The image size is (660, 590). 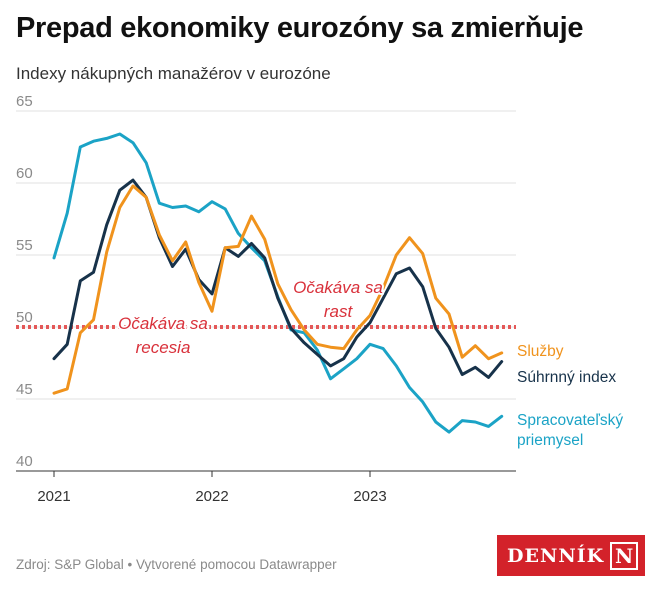 I want to click on x-tick-label: 2022, so click(x=211, y=496).